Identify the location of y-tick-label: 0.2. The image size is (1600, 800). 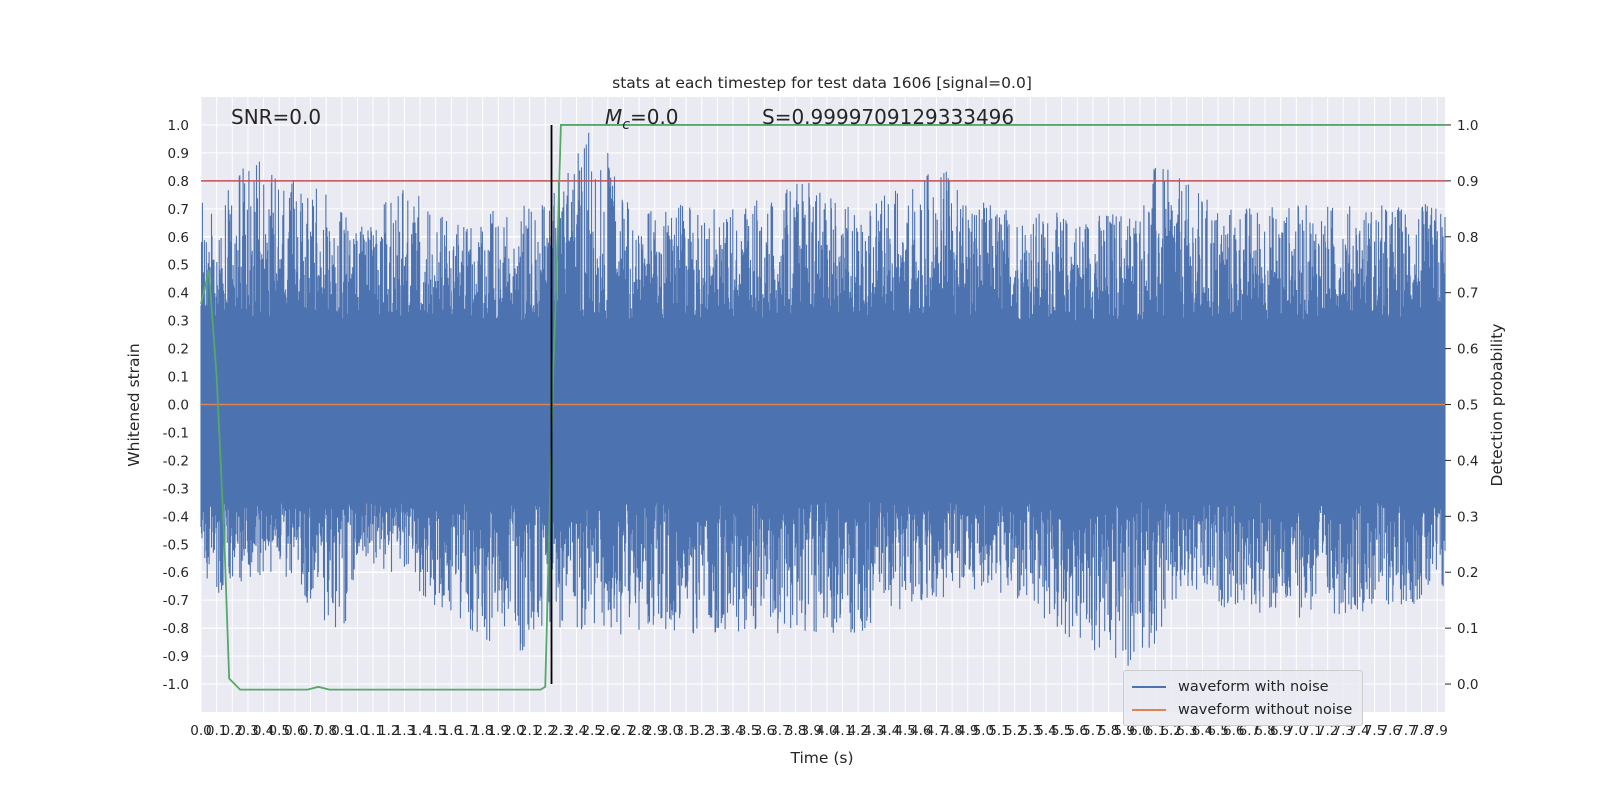
(178, 350).